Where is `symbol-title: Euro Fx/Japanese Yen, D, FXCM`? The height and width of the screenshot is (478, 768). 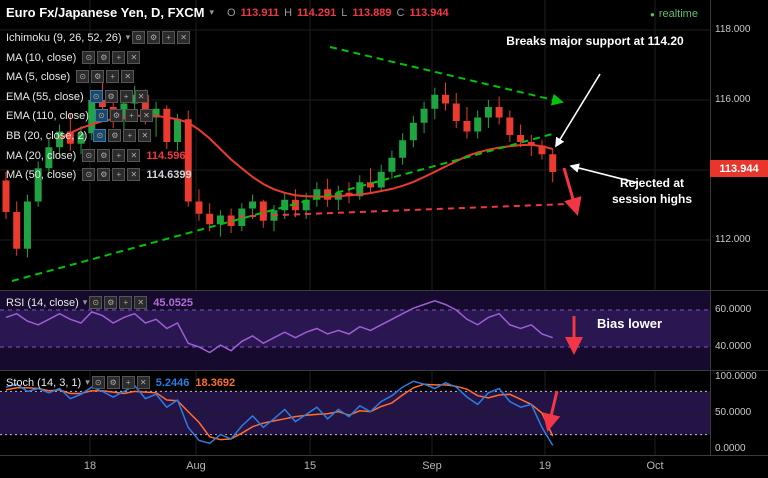
symbol-title: Euro Fx/Japanese Yen, D, FXCM is located at coordinates (105, 12).